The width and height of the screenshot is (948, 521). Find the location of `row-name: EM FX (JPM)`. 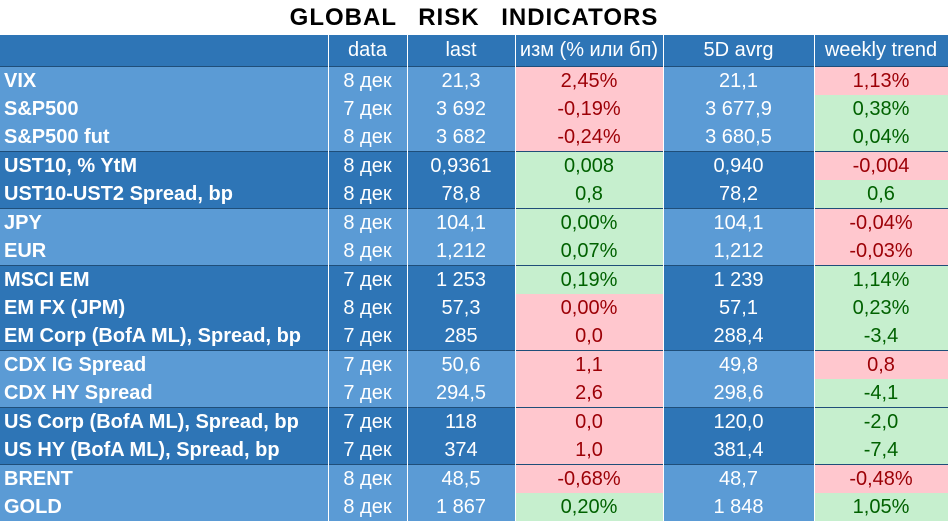

row-name: EM FX (JPM) is located at coordinates (164, 308).